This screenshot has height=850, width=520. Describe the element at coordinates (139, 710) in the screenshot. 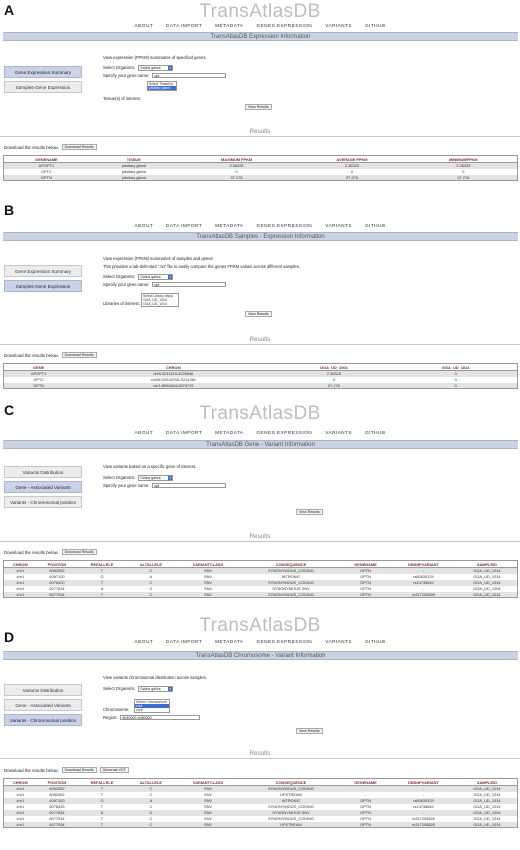

I see `list-option: chr5` at that location.